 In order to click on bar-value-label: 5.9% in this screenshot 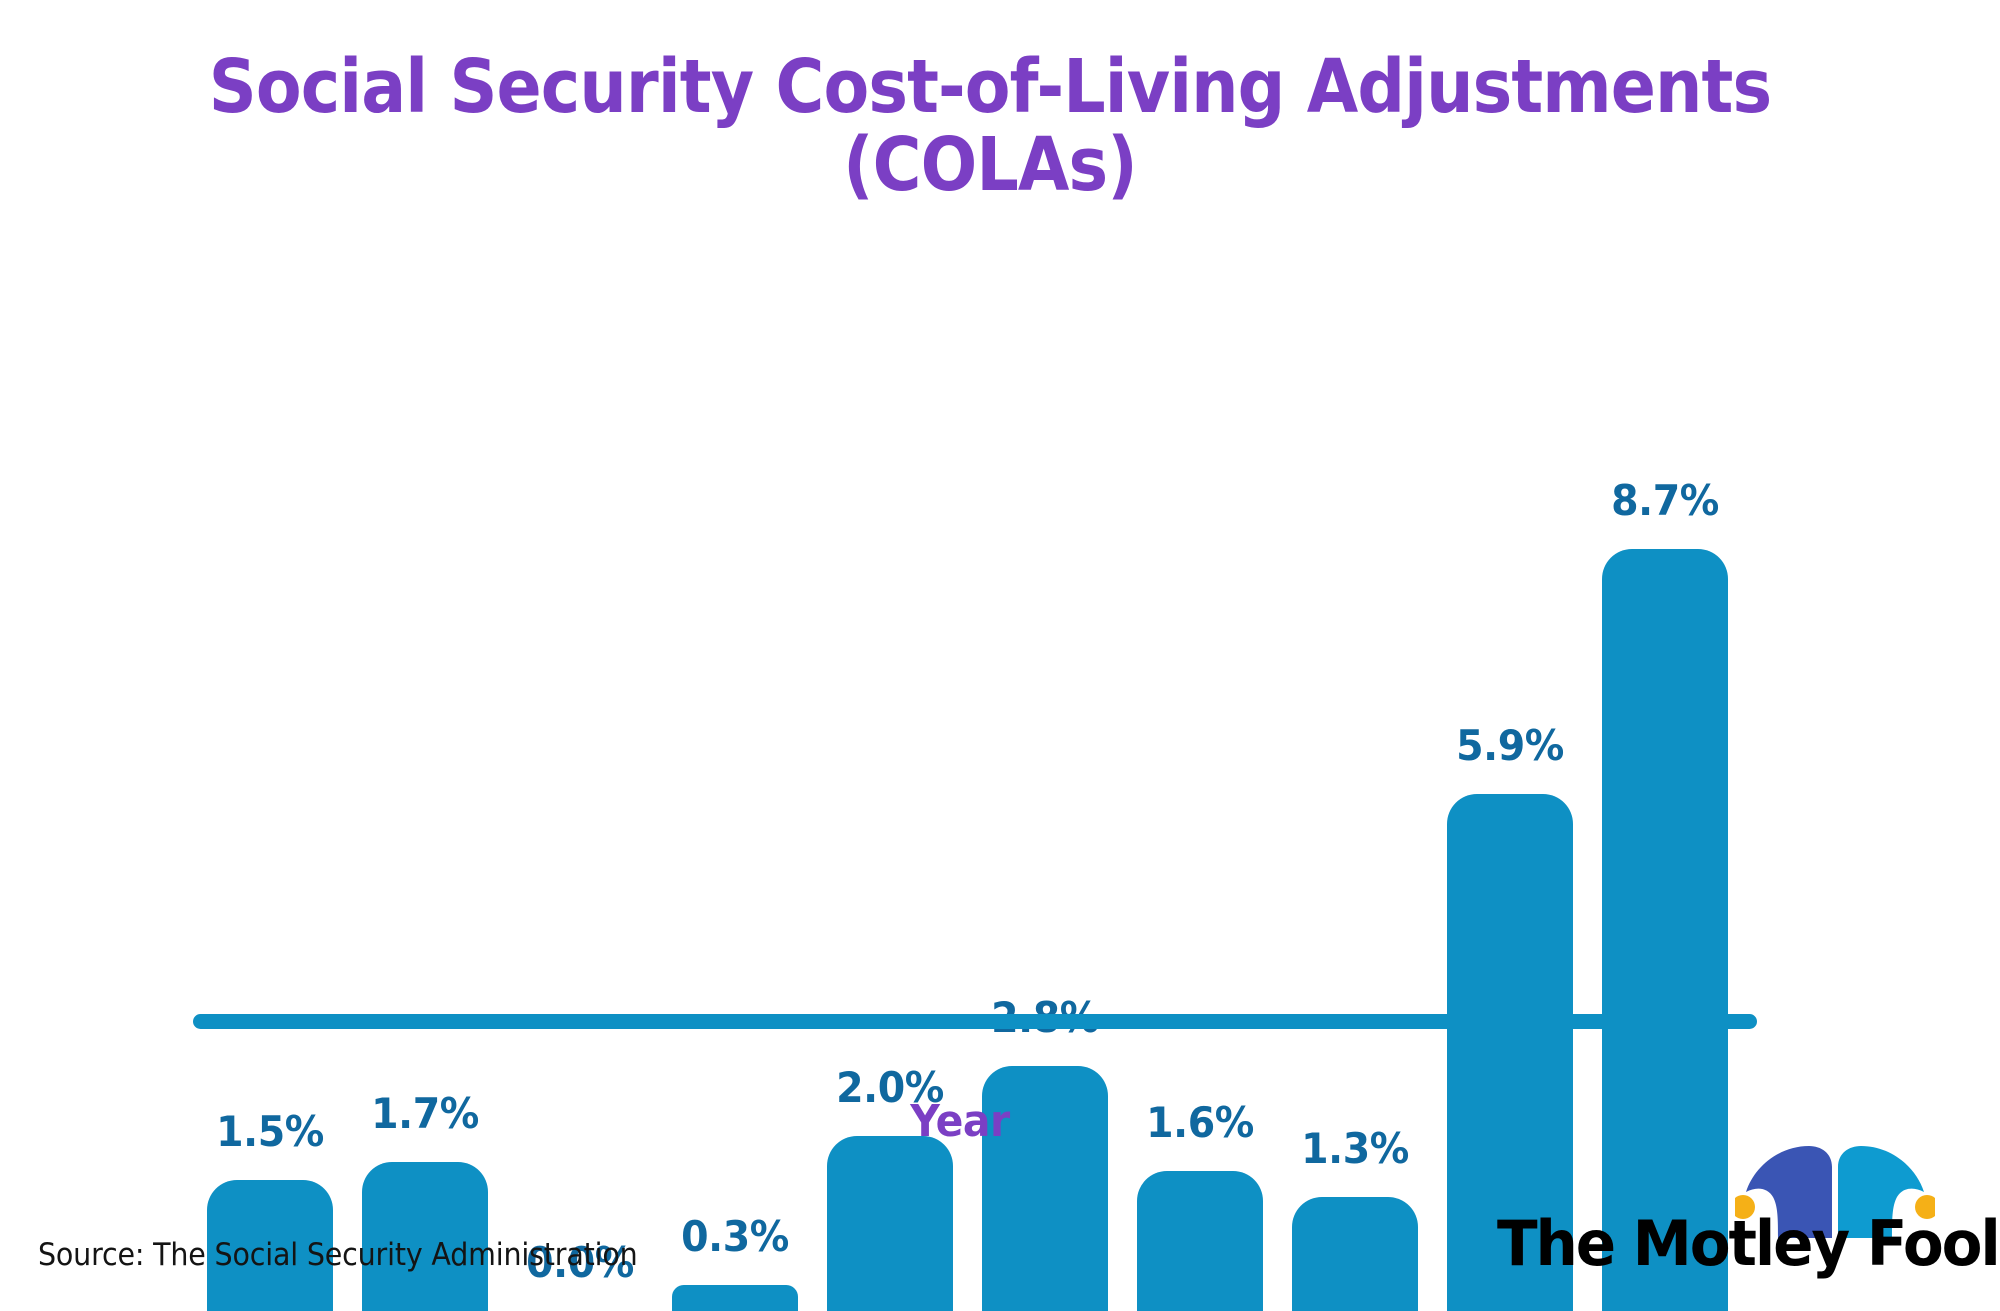, I will do `click(1510, 746)`.